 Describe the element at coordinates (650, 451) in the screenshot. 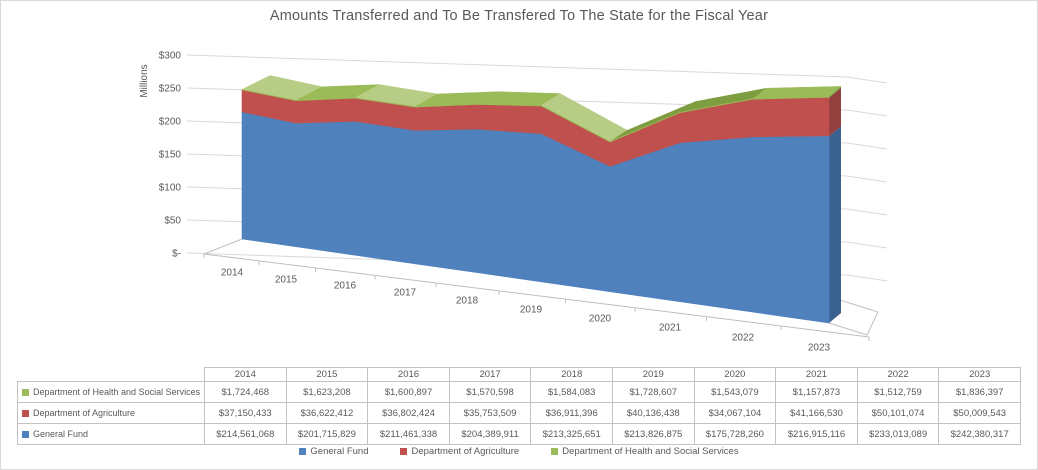

I see `legend-label: Department of Health and Social Services` at that location.